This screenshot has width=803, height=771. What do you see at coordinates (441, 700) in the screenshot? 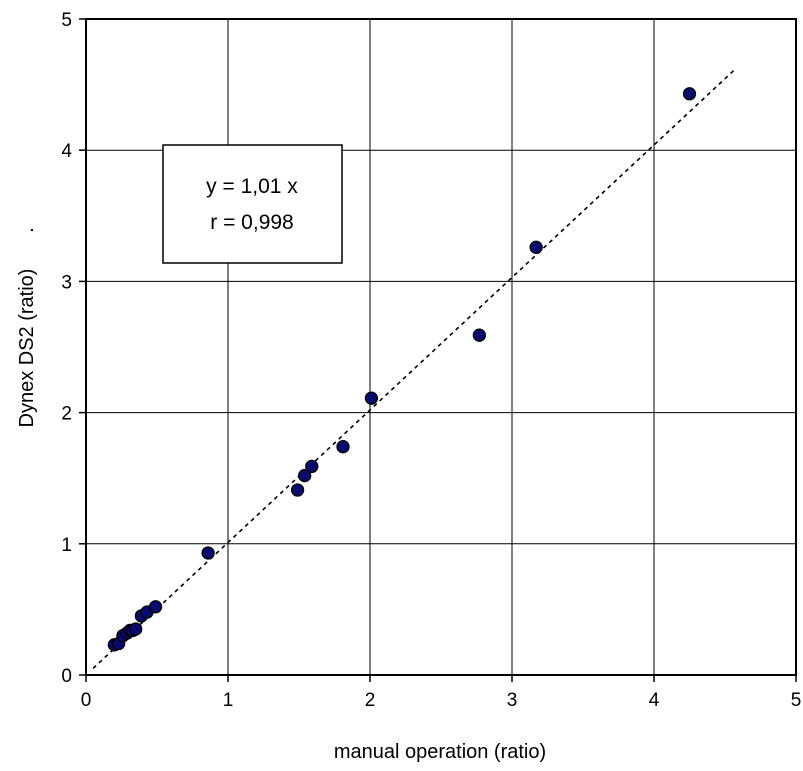
I see `x-tick-labels: 0 1 2 3 4 5` at bounding box center [441, 700].